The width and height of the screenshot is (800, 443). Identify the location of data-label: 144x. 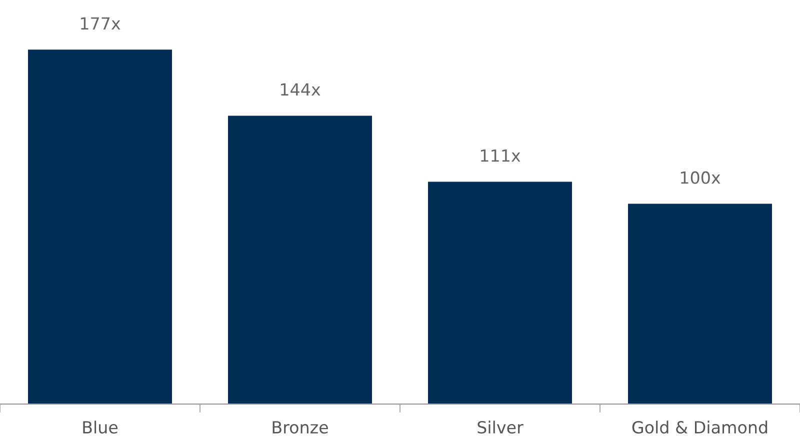
(300, 89).